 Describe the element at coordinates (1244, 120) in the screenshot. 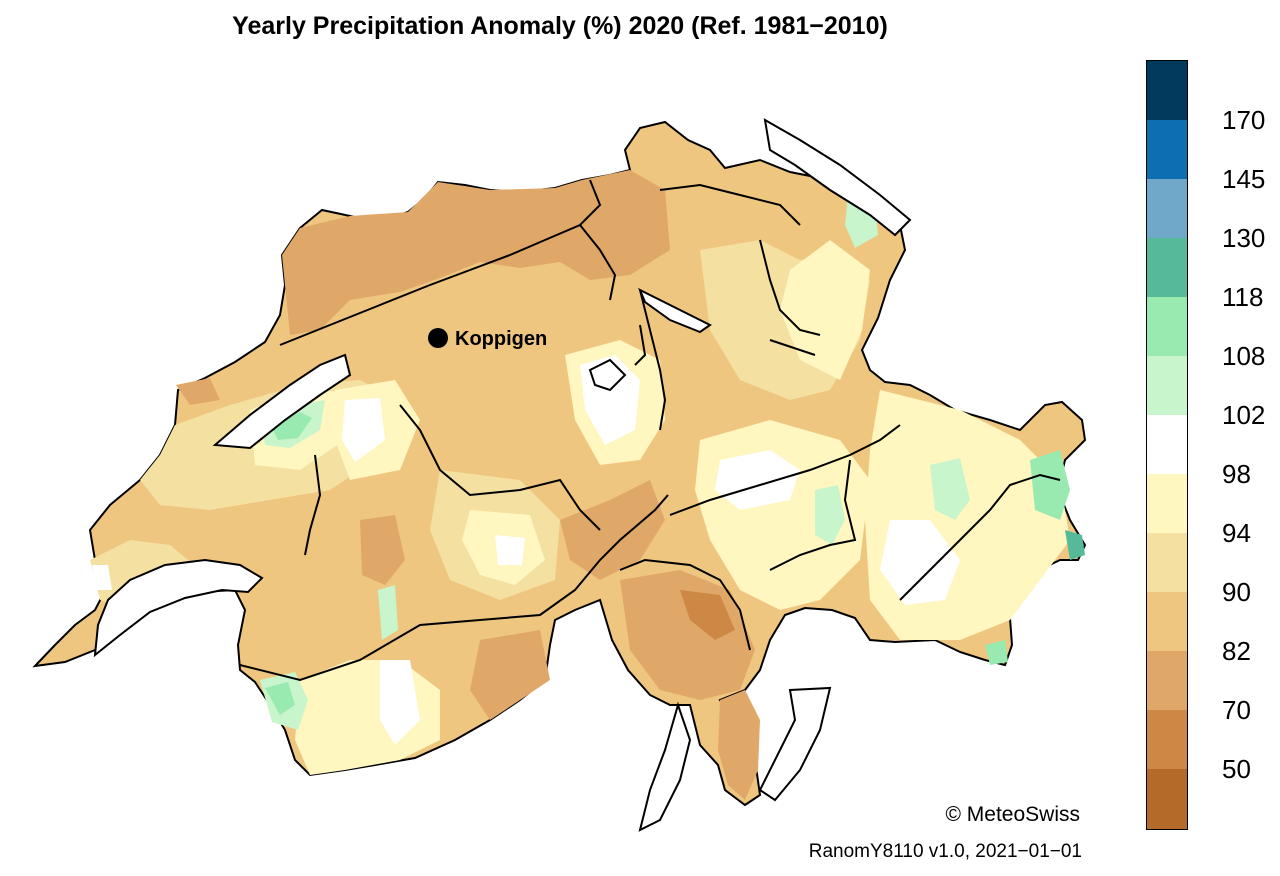

I see `legend-tick-label: 170` at that location.